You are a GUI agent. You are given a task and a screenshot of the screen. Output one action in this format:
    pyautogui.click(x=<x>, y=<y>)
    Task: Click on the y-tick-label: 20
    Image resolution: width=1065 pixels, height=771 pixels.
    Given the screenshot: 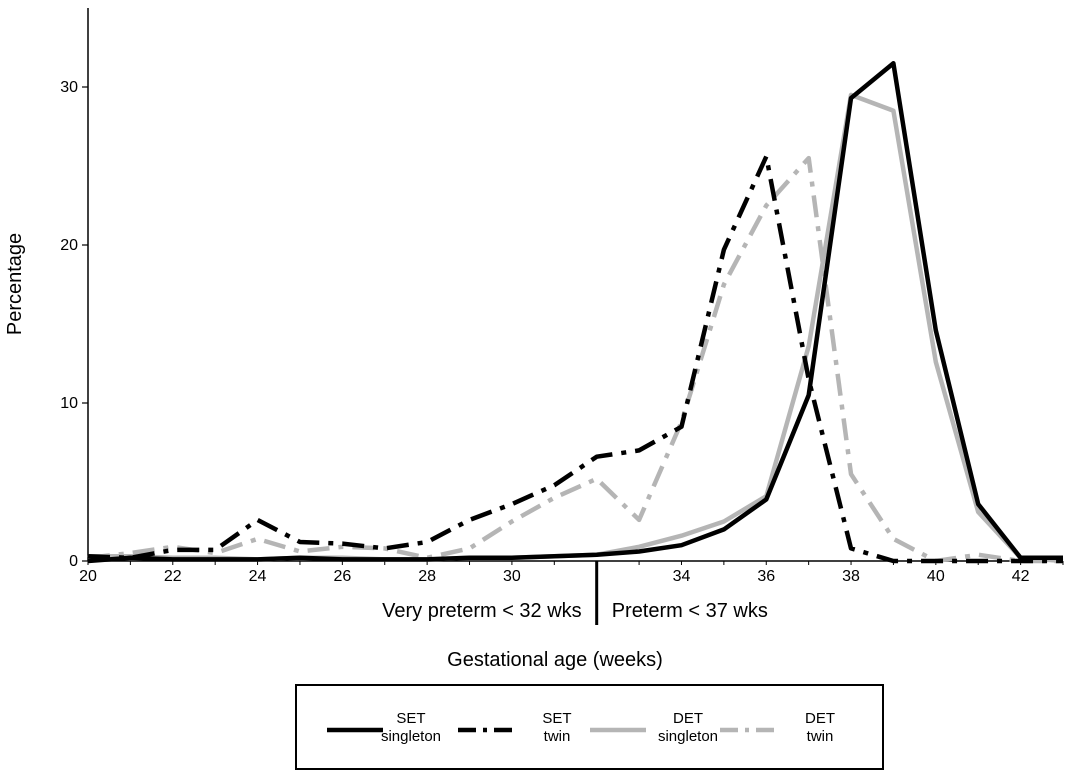 What is the action you would take?
    pyautogui.click(x=69, y=245)
    